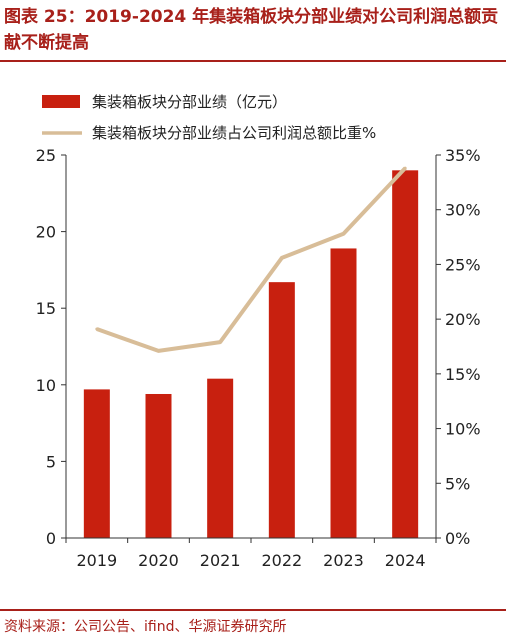  Describe the element at coordinates (281, 560) in the screenshot. I see `x-tick-label: 2022` at that location.